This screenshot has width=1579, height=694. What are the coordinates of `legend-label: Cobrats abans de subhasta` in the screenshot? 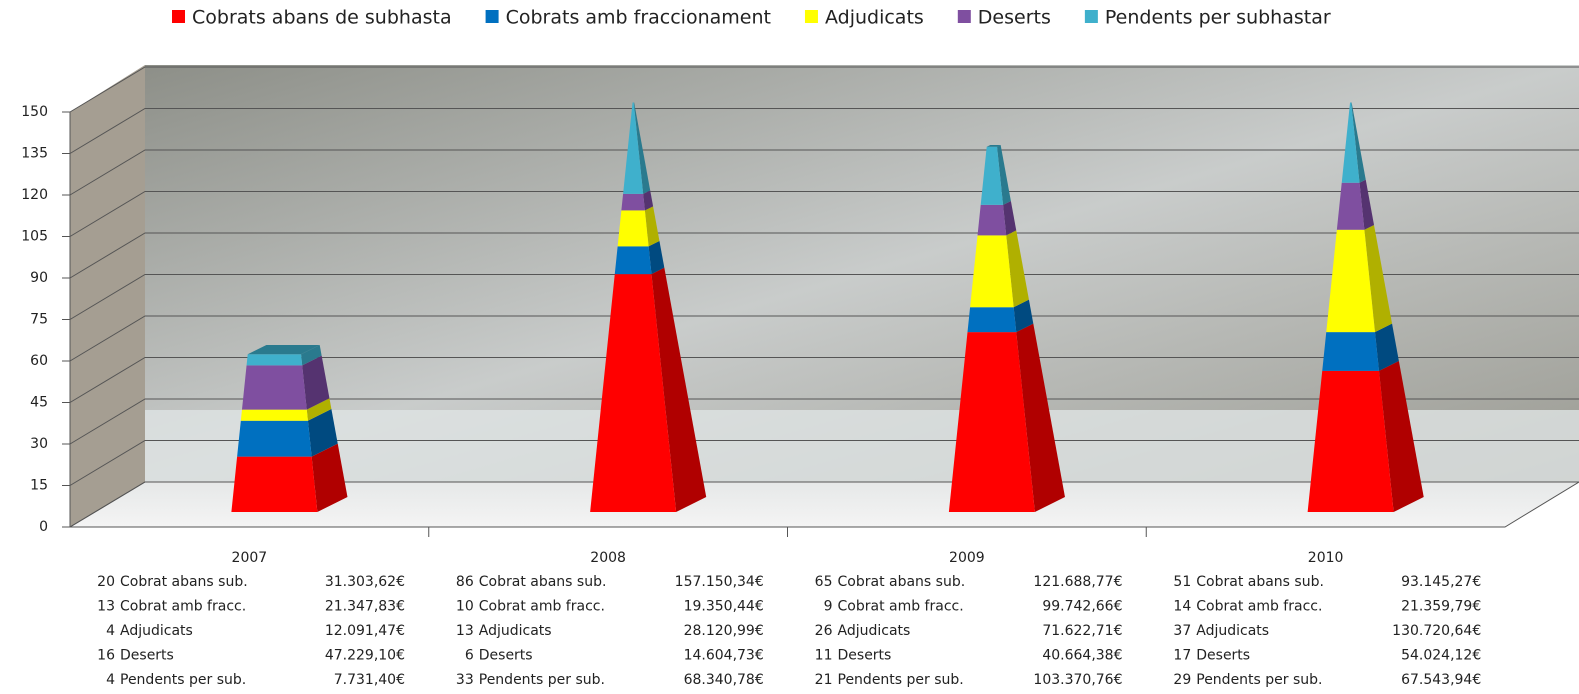 It's located at (322, 18).